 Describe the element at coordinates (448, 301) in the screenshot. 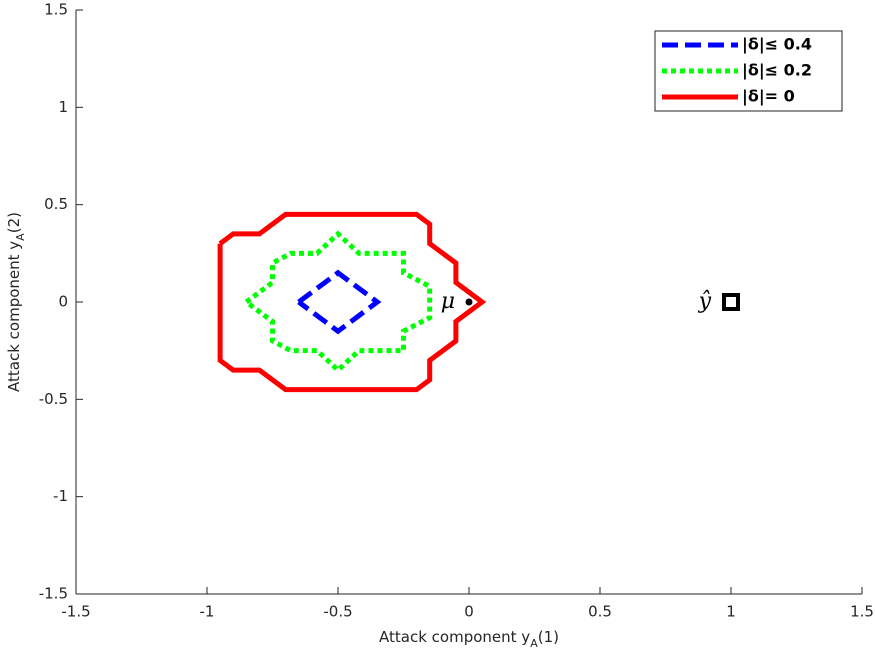

I see `marker-label: μ` at that location.